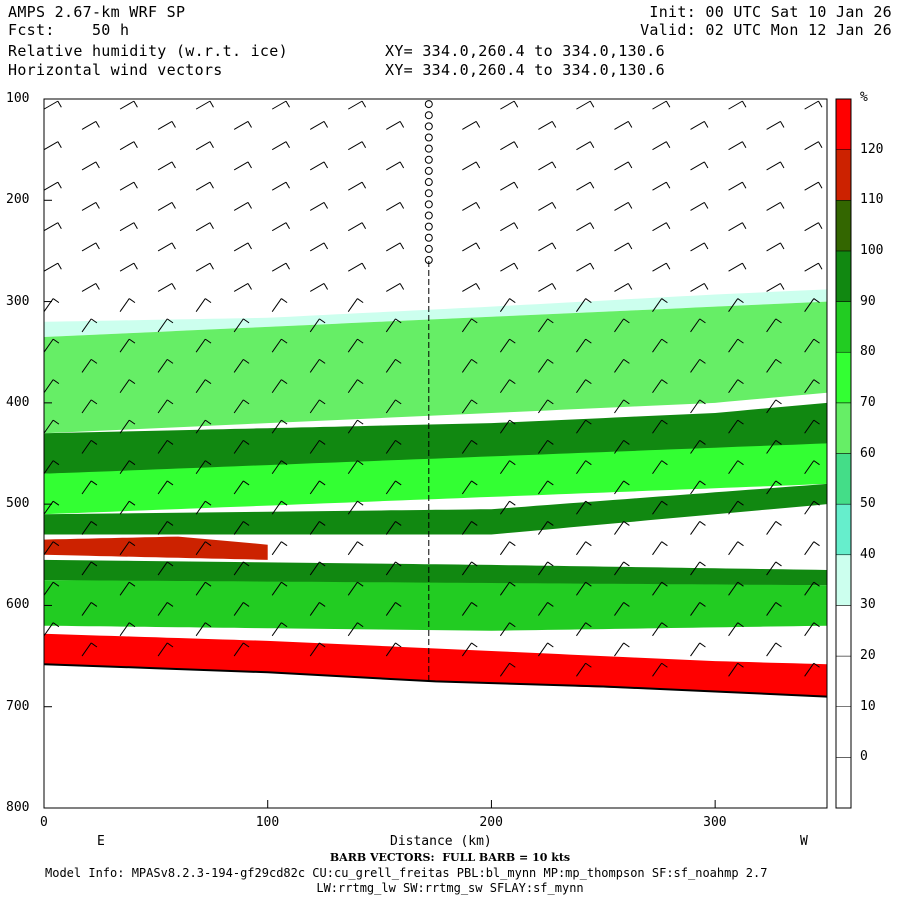  I want to click on y-tick-label: 400, so click(18, 402).